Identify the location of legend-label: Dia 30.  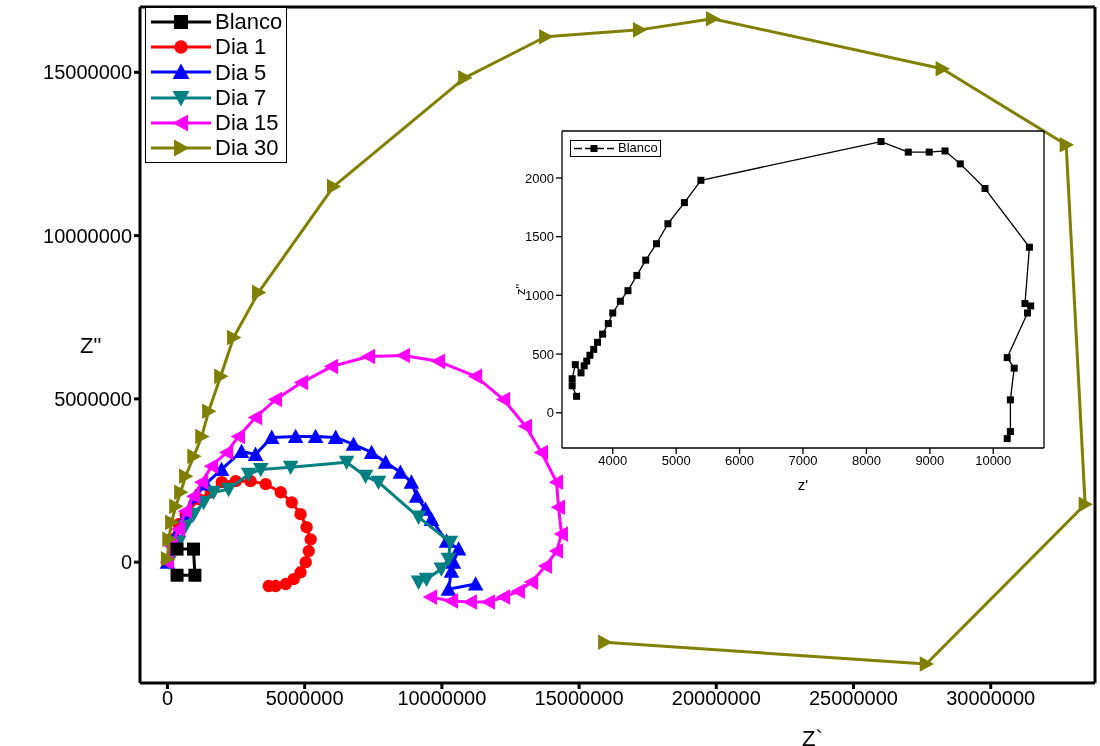
(247, 148).